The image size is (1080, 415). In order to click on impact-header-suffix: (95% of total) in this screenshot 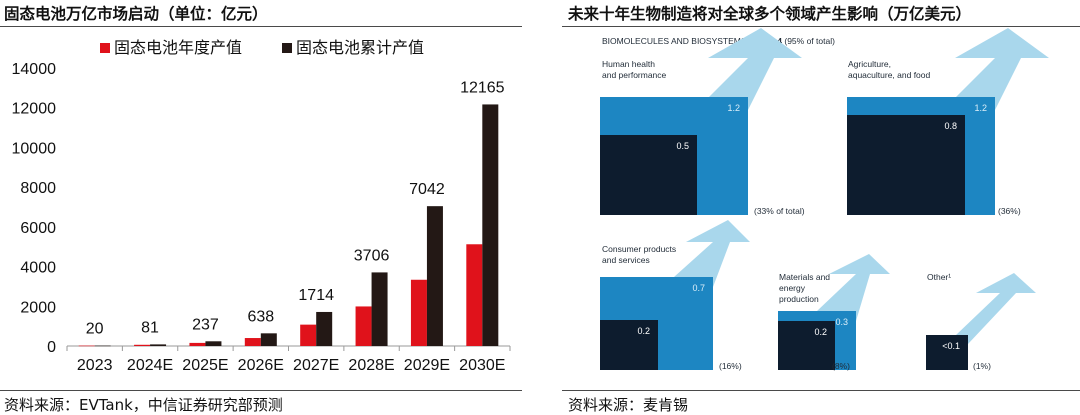, I will do `click(808, 41)`.